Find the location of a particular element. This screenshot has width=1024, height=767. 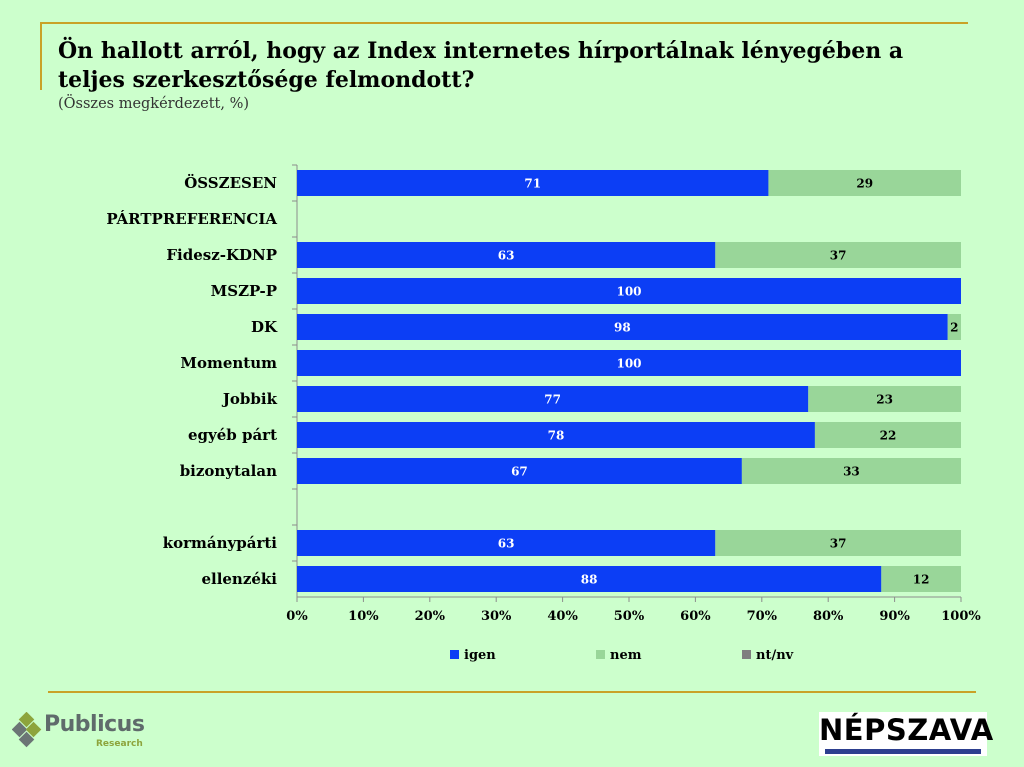

legend-label: nem is located at coordinates (626, 655).